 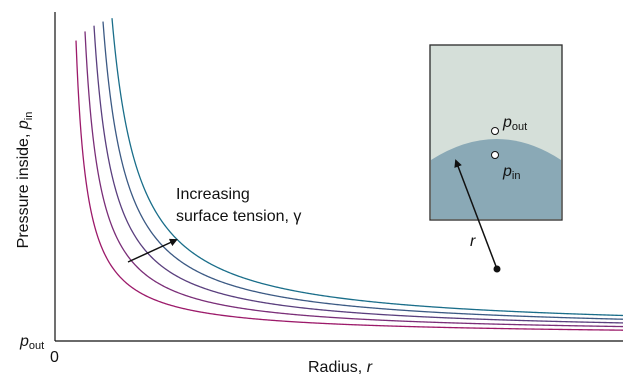 I want to click on origin-label: 0, so click(x=54, y=357).